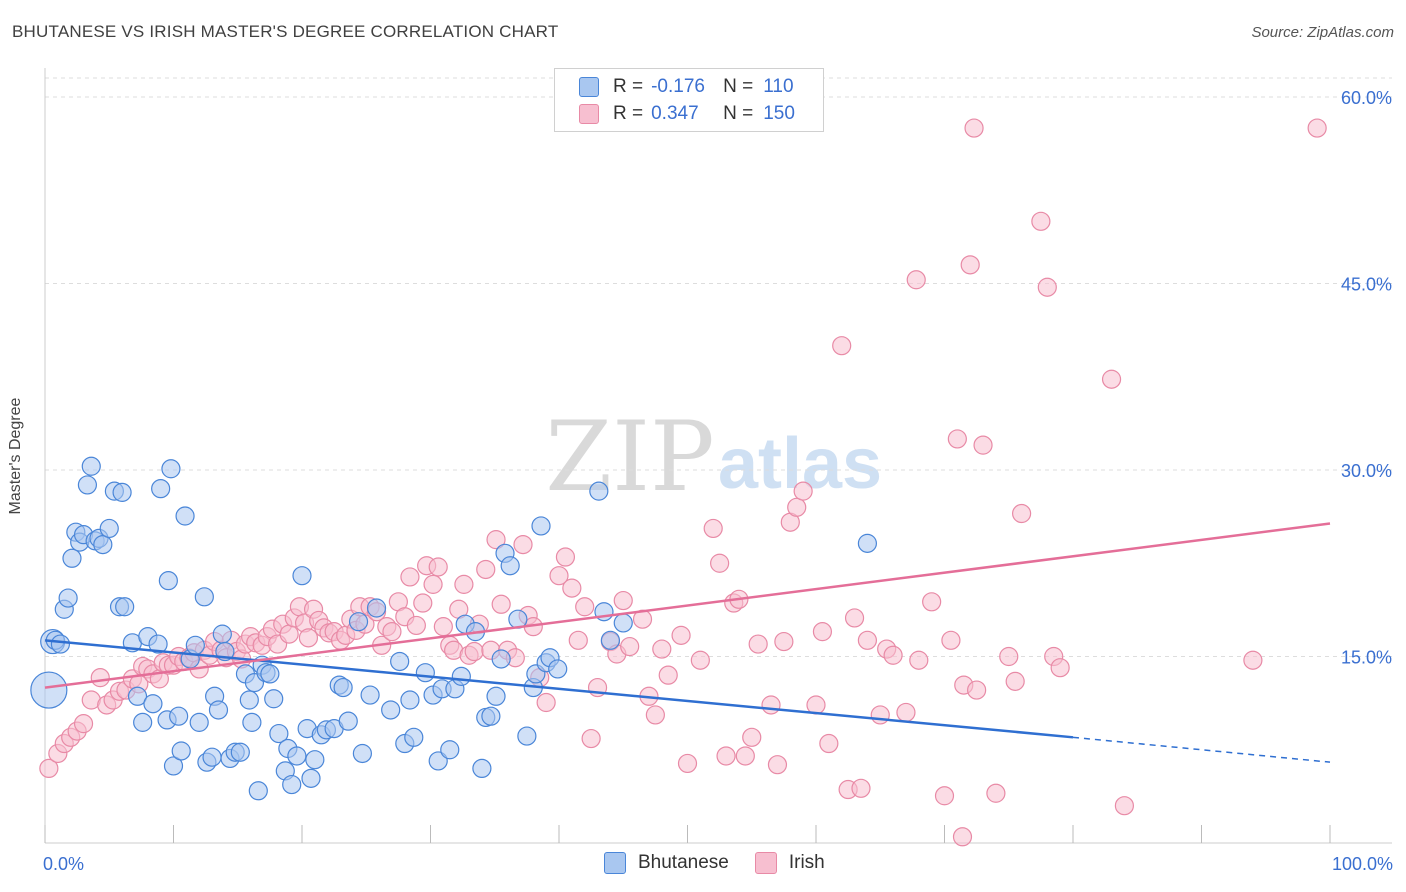 The height and width of the screenshot is (892, 1406). Describe the element at coordinates (1366, 658) in the screenshot. I see `y-tick-label: 15.0%` at that location.